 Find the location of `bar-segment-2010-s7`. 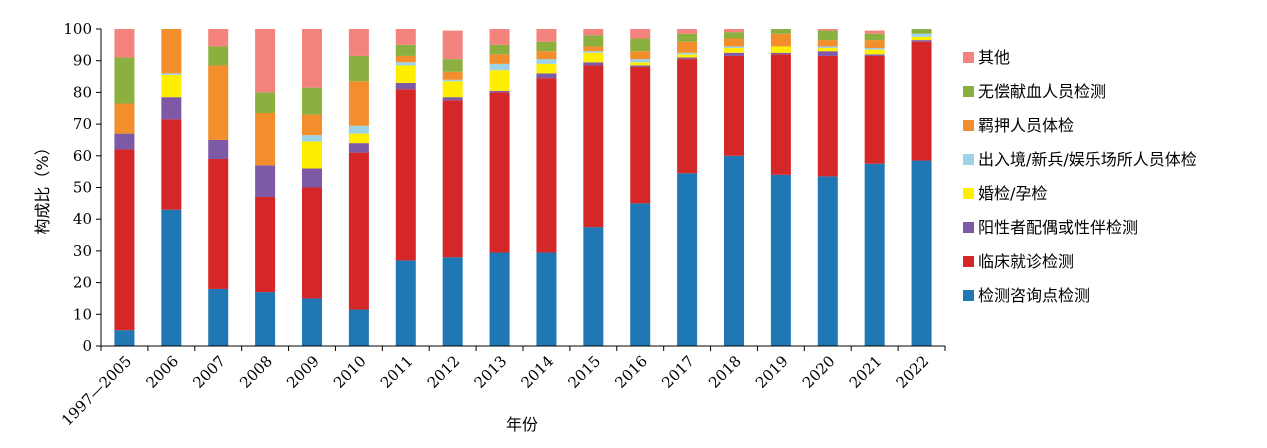

bar-segment-2010-s7 is located at coordinates (358, 42).